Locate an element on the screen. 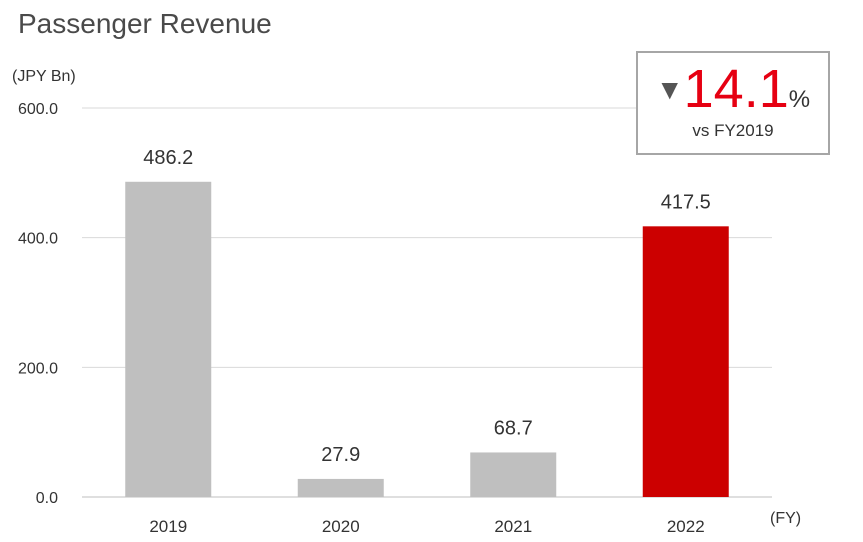  y-tick-label: 200.0 is located at coordinates (38, 368).